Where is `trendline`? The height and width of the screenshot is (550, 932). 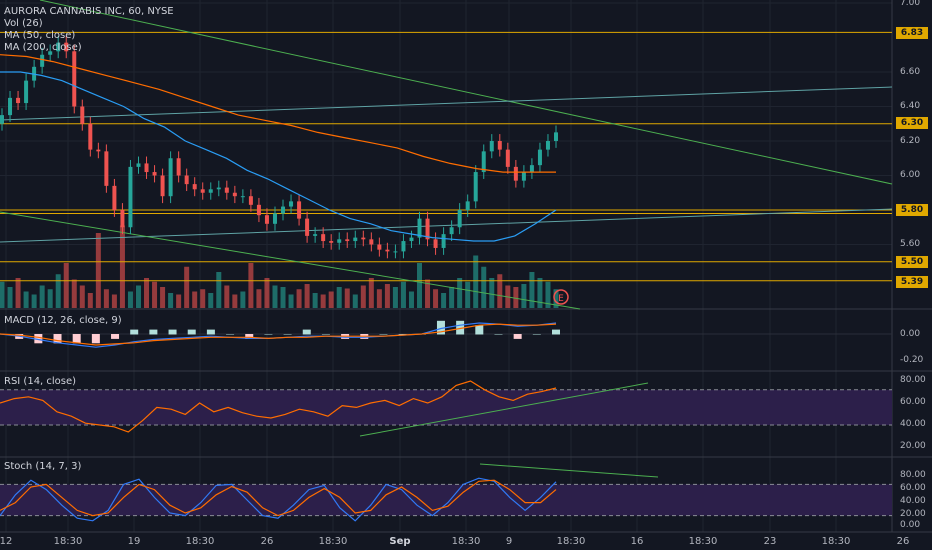 trendline is located at coordinates (446, 103).